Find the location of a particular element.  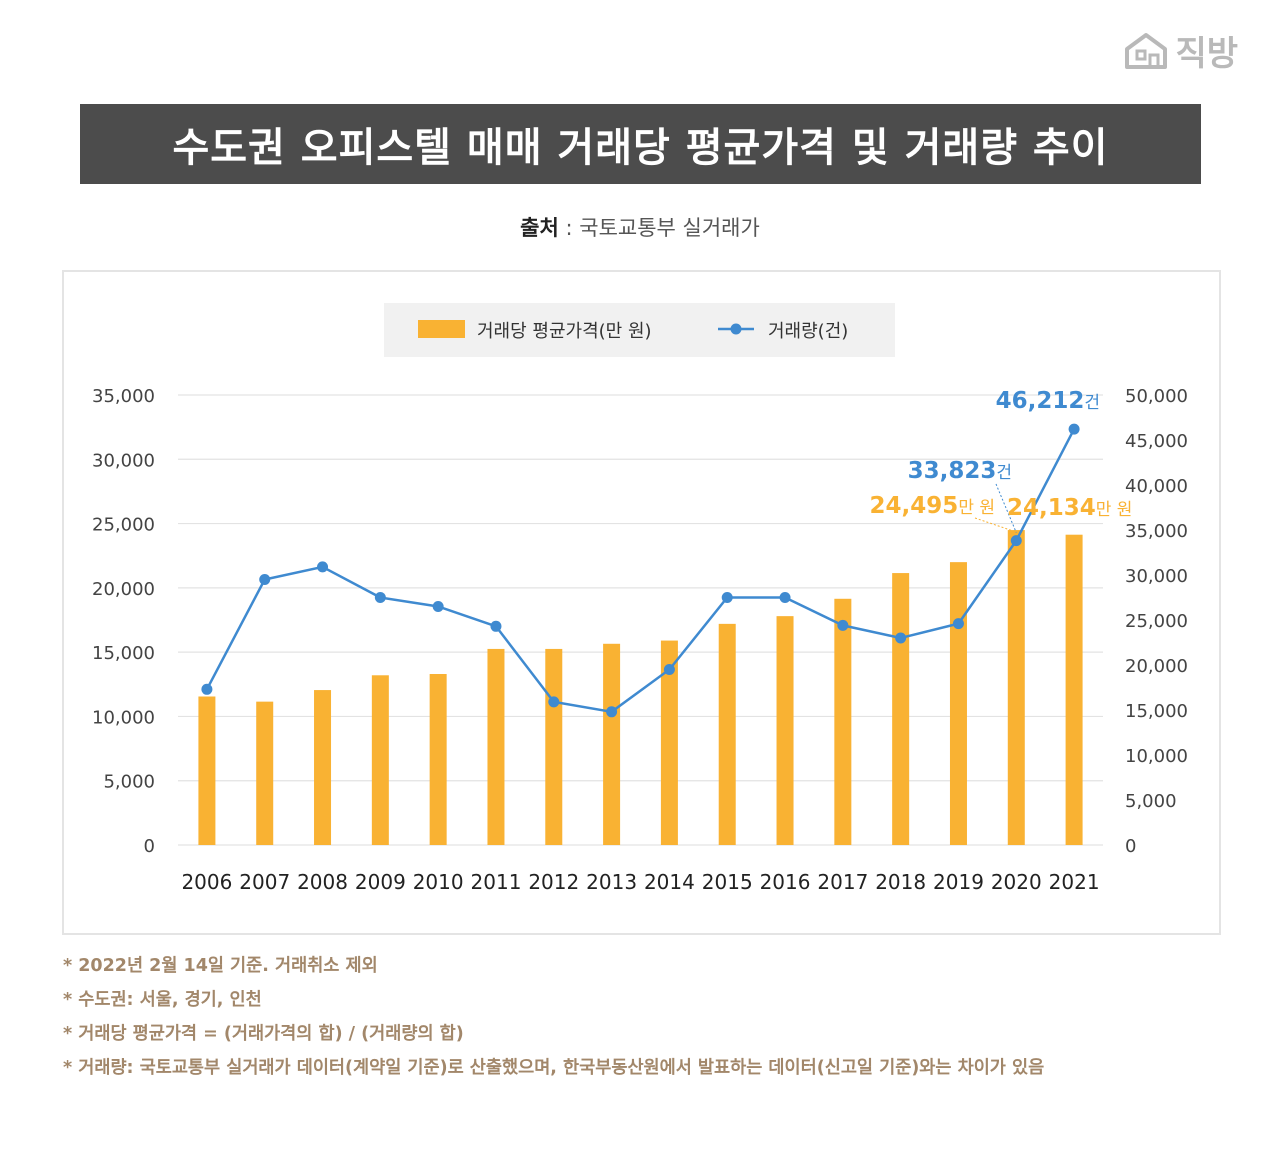

bar-2008 is located at coordinates (323, 767).